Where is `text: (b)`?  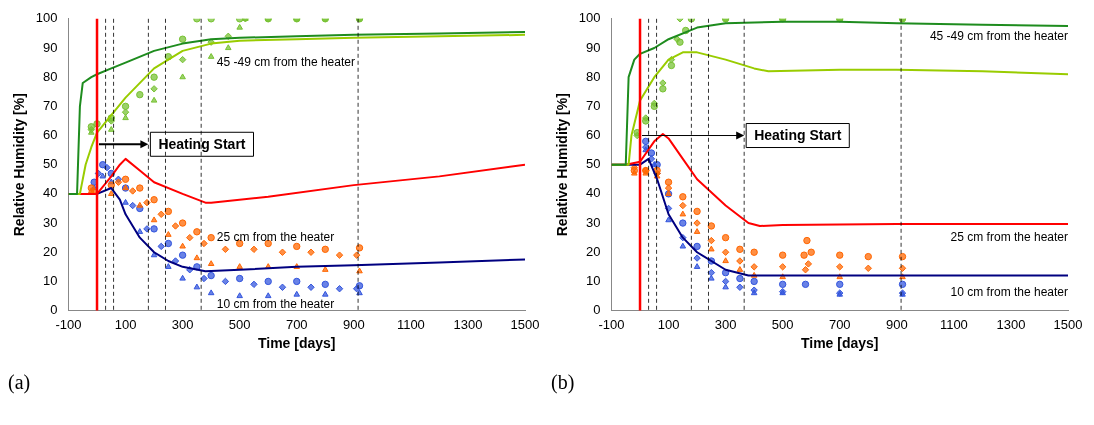
text: (b) is located at coordinates (563, 382).